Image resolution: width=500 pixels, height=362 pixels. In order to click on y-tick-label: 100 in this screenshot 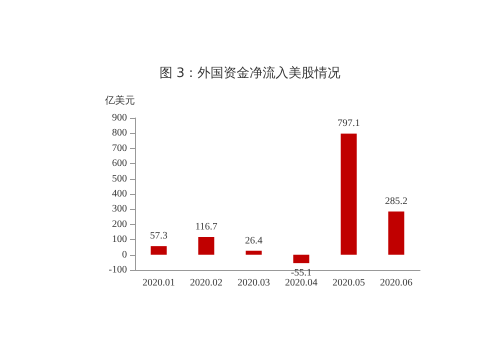, I will do `click(119, 240)`.